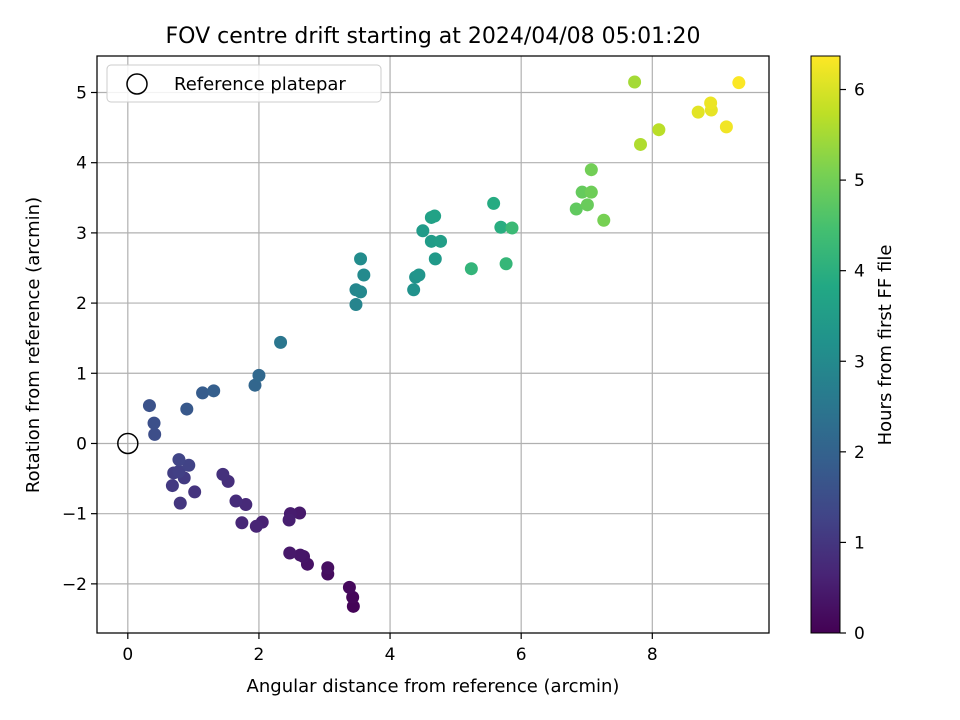 The width and height of the screenshot is (960, 720). Describe the element at coordinates (521, 655) in the screenshot. I see `x-tick-label: 6` at that location.